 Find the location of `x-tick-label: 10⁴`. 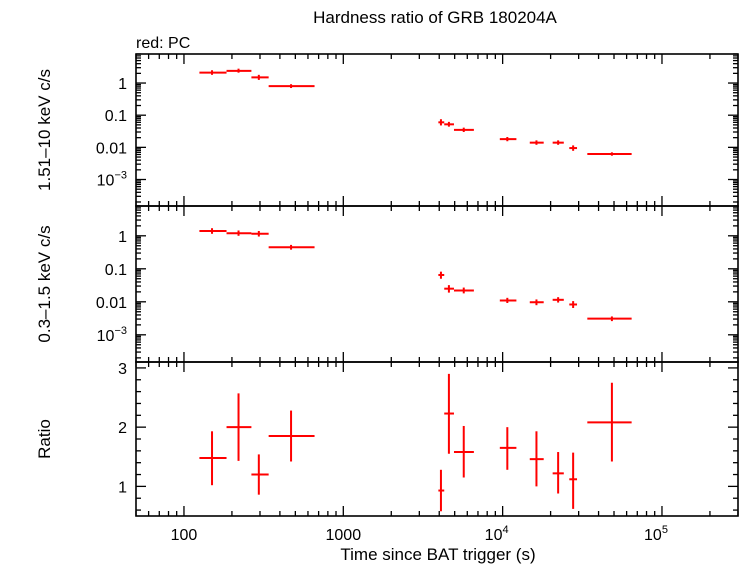

x-tick-label: 10⁴ is located at coordinates (497, 534).